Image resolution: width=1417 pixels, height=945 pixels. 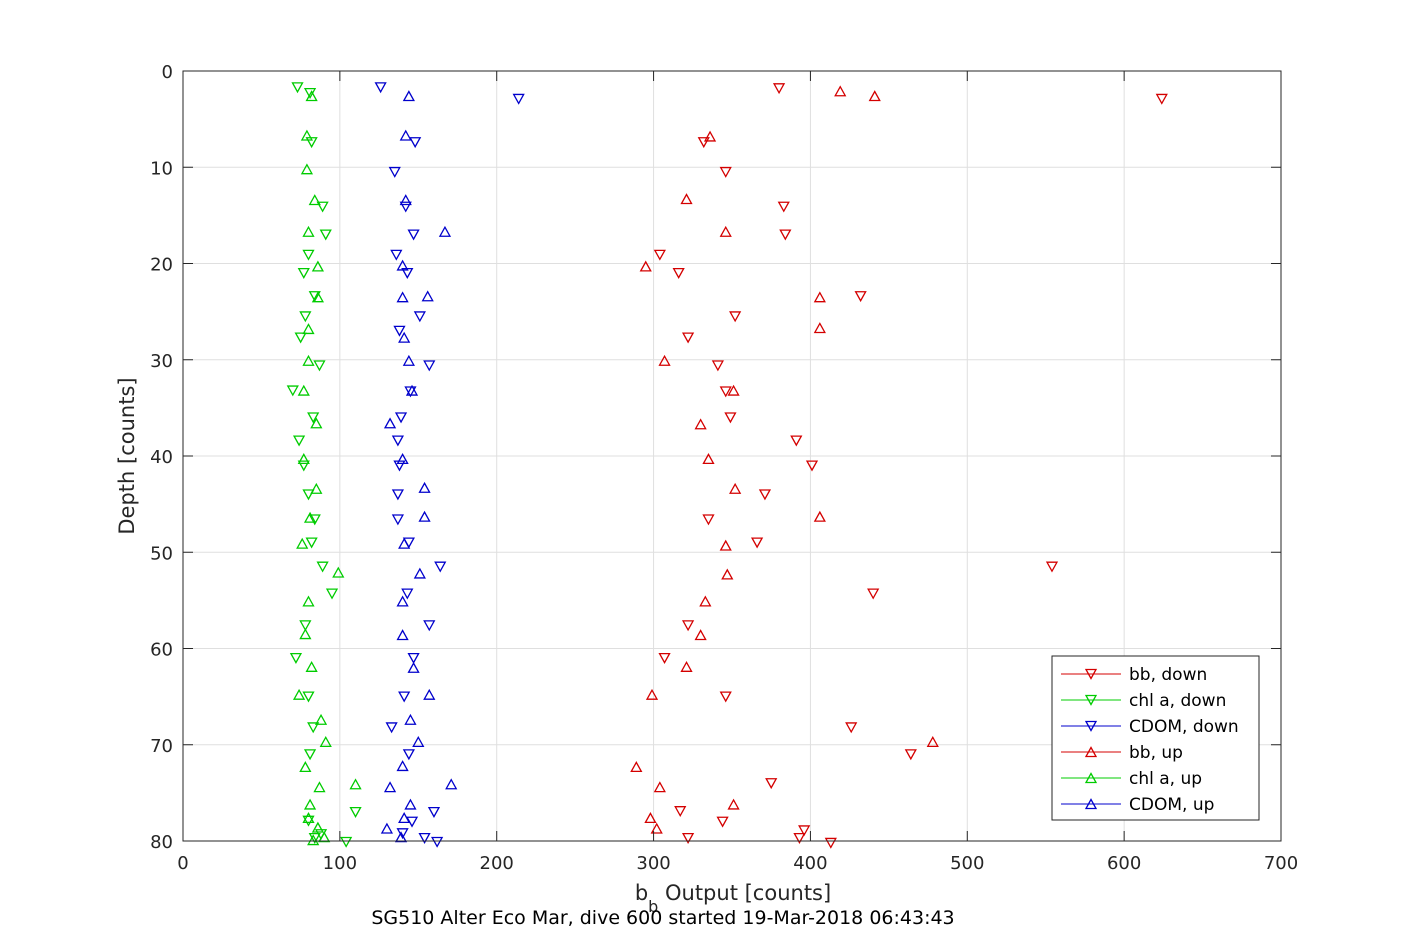 I want to click on legend-marker-chl-a-up, so click(x=1091, y=778).